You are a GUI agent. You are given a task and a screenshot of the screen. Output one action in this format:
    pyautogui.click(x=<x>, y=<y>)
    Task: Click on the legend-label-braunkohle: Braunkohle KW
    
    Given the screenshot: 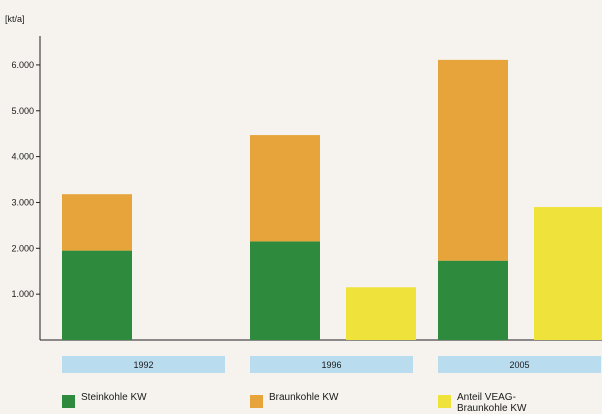 What is the action you would take?
    pyautogui.click(x=304, y=397)
    